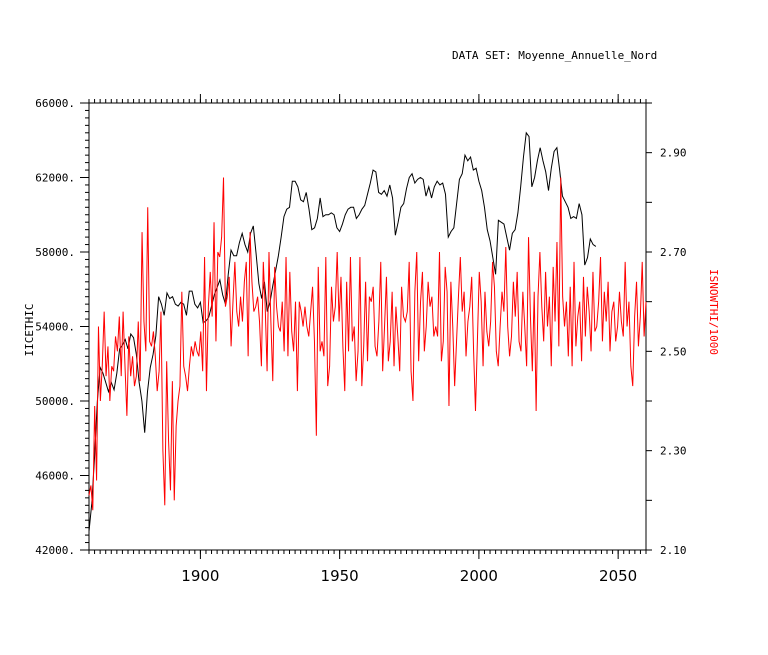 This screenshot has width=768, height=655. I want to click on right-tick-label: 2.70, so click(673, 252).